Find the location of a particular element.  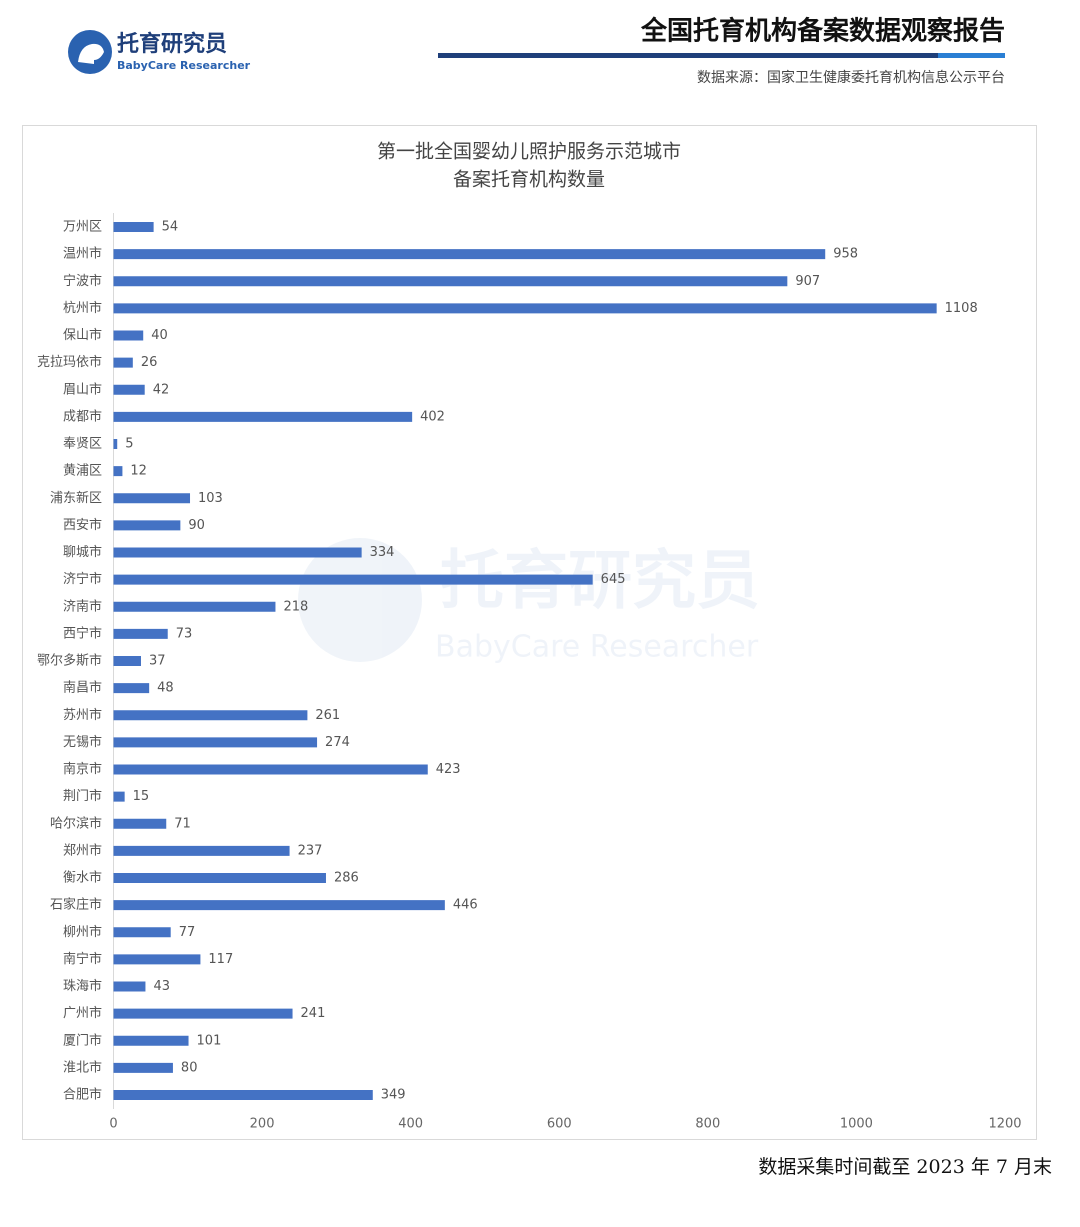

y-tick-label: 荆门市 is located at coordinates (82, 796).